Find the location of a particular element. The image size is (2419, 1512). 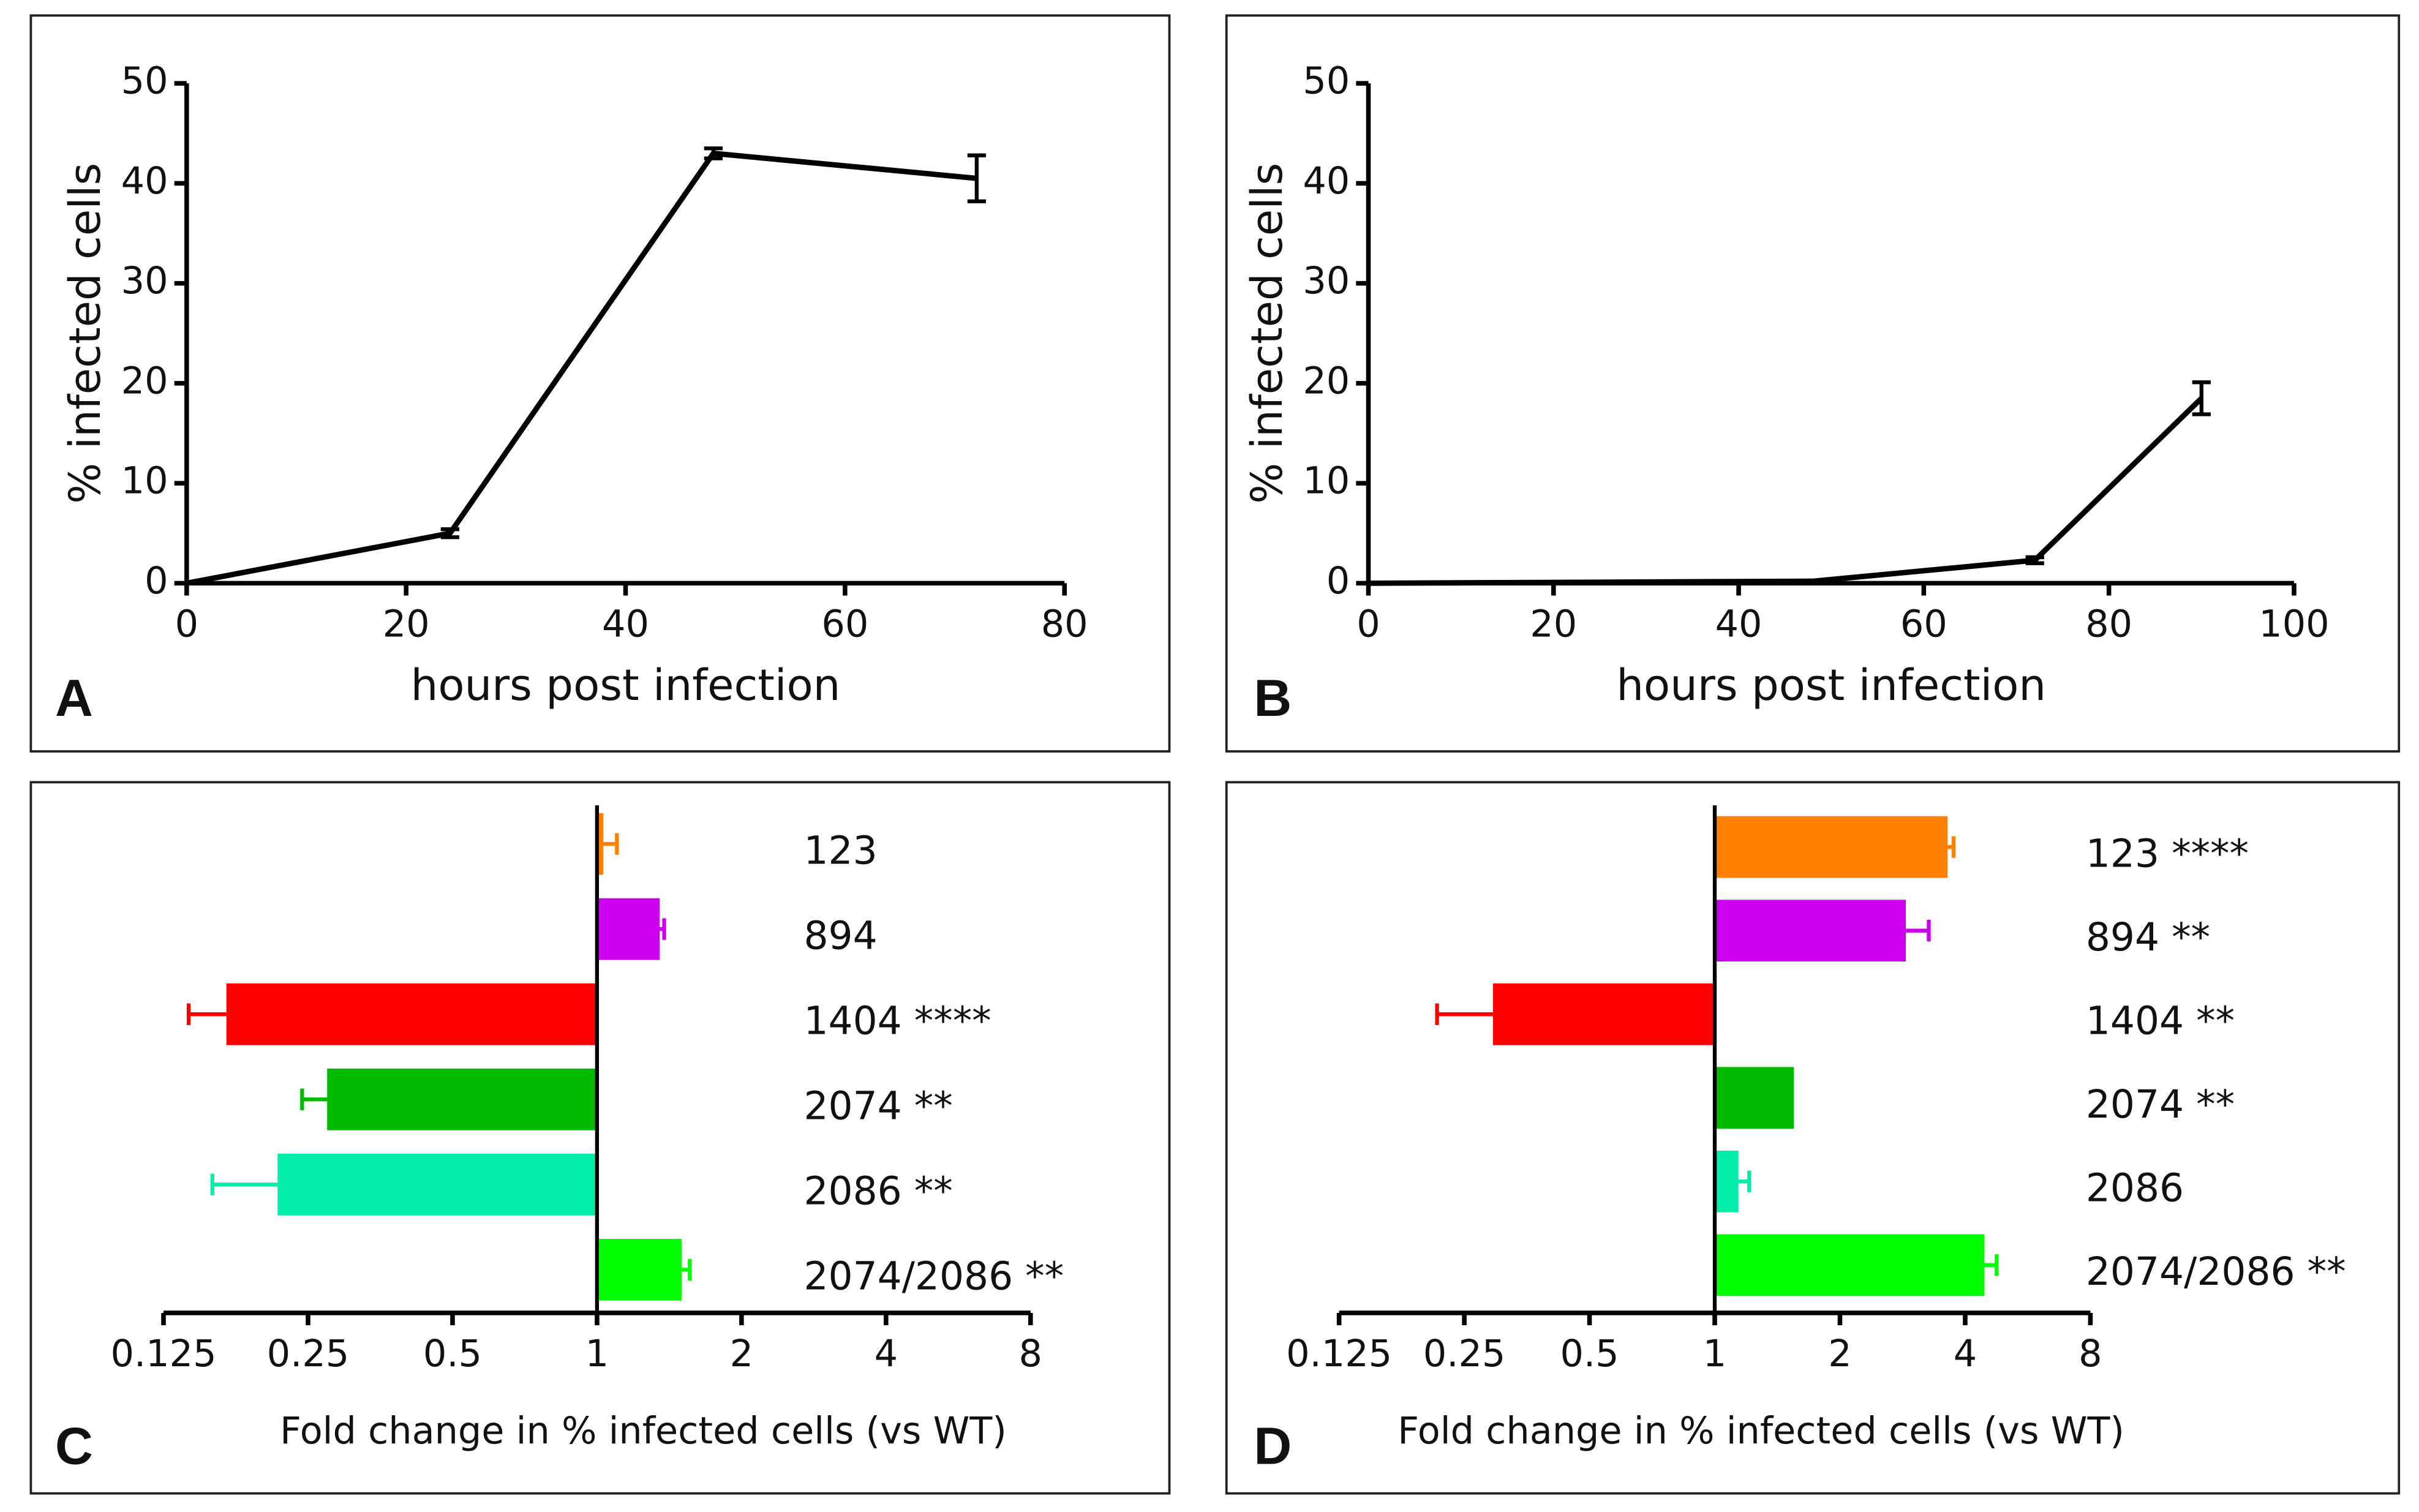

x-tick-label: 100 is located at coordinates (2294, 624).